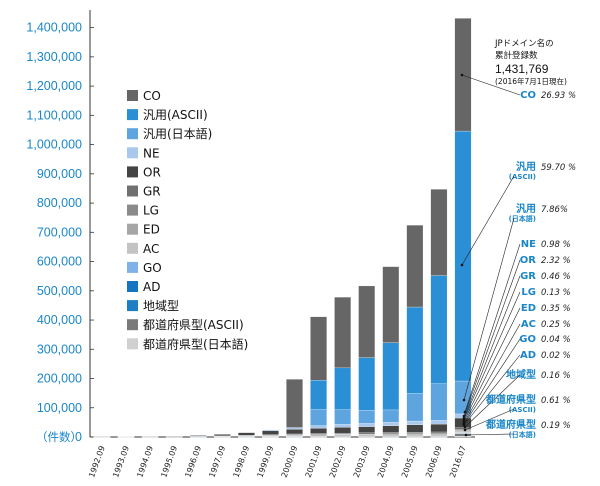  I want to click on y-tick-label: 600,000, so click(59, 262).